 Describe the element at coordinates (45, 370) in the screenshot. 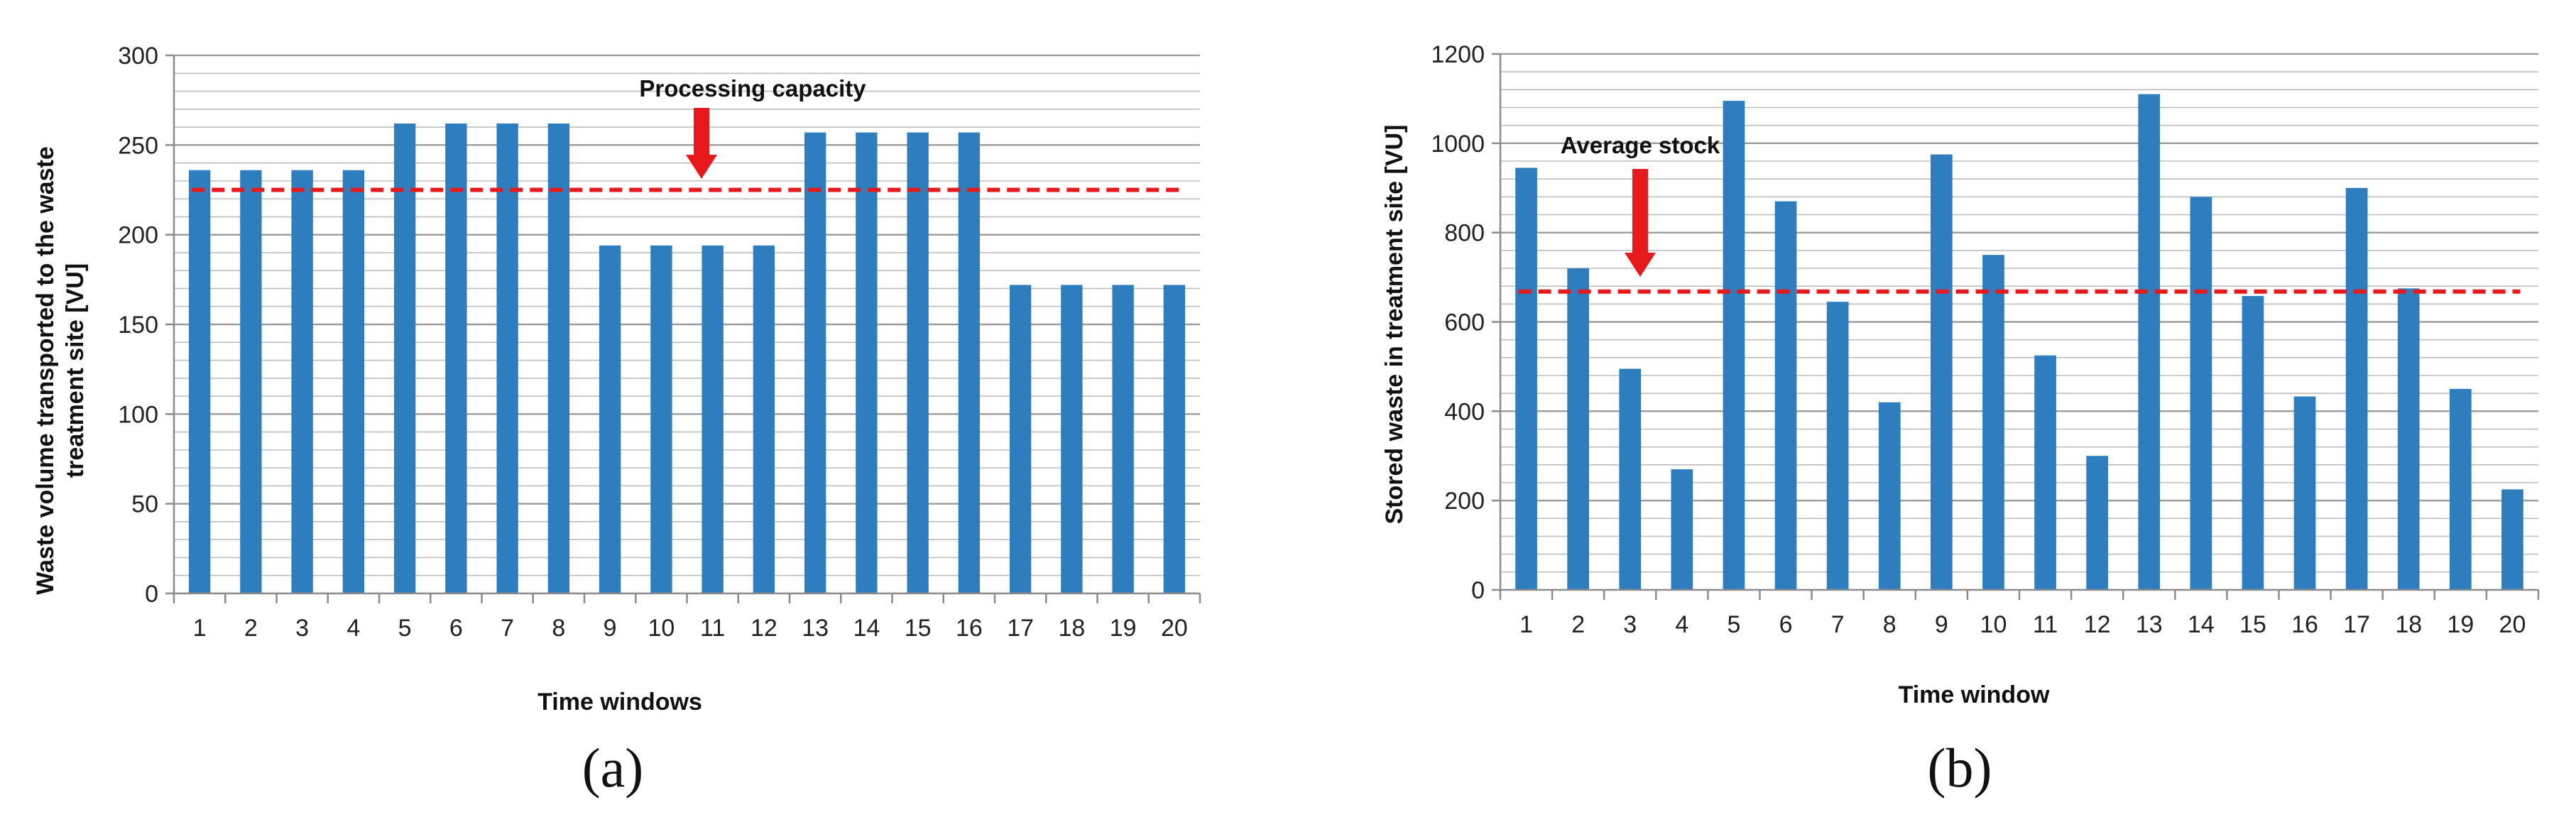

I see `chart-a-y-axis-label-line1: Waste volume transported to the waste` at that location.